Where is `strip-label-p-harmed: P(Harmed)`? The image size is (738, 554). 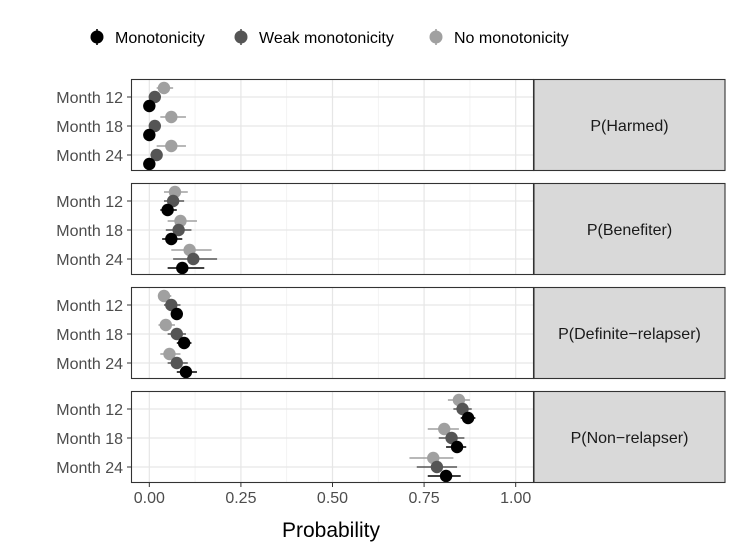
strip-label-p-harmed: P(Harmed) is located at coordinates (629, 126).